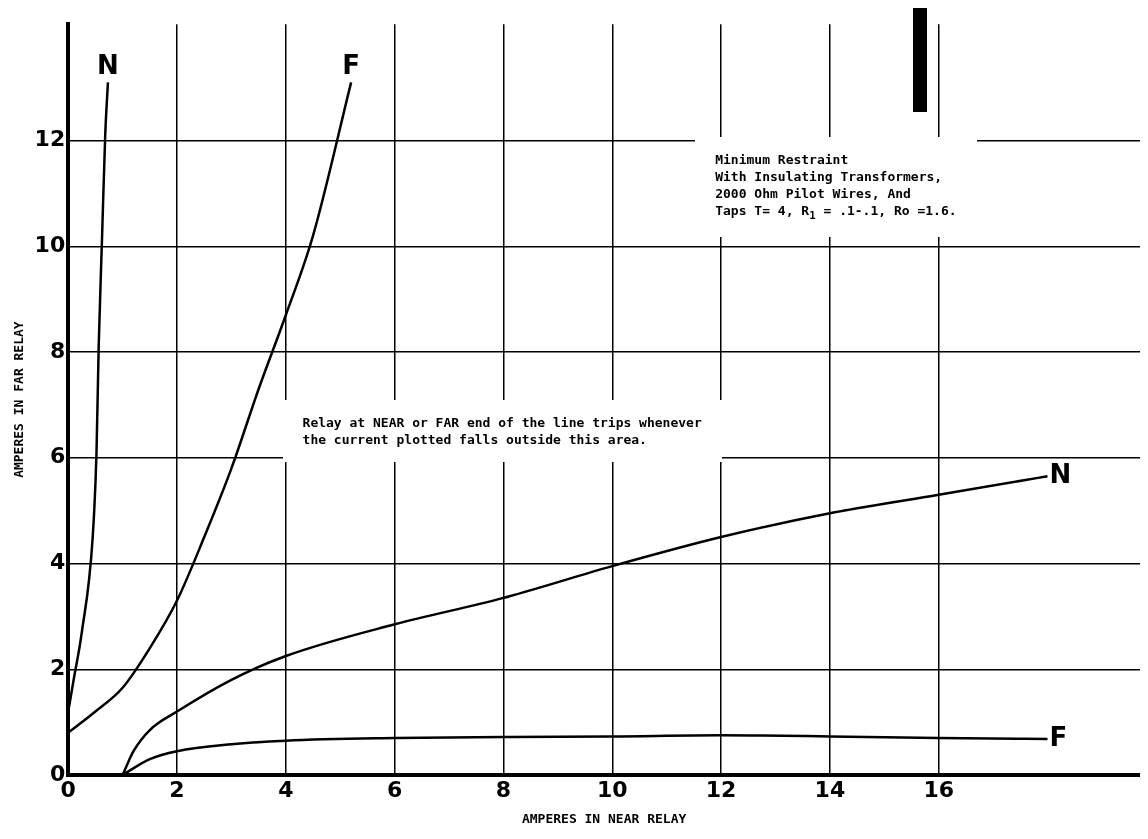 This screenshot has height=839, width=1148. What do you see at coordinates (50, 244) in the screenshot?
I see `y-tick-label: 10` at bounding box center [50, 244].